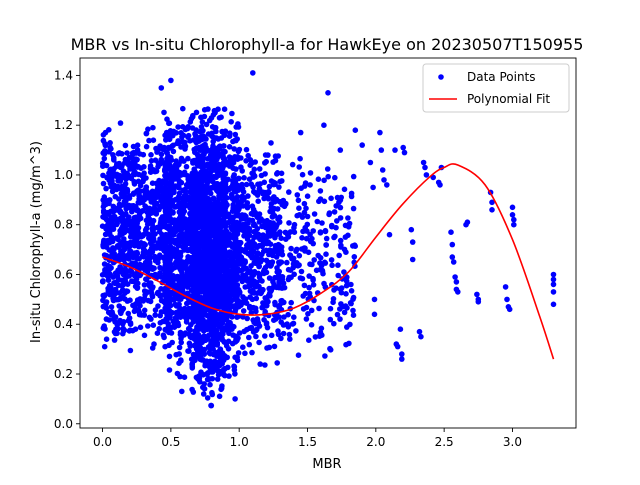 This screenshot has height=485, width=640. Describe the element at coordinates (36, 242) in the screenshot. I see `y-axis-label: In-situ Chlorophyll-a (mg/m^3)` at that location.